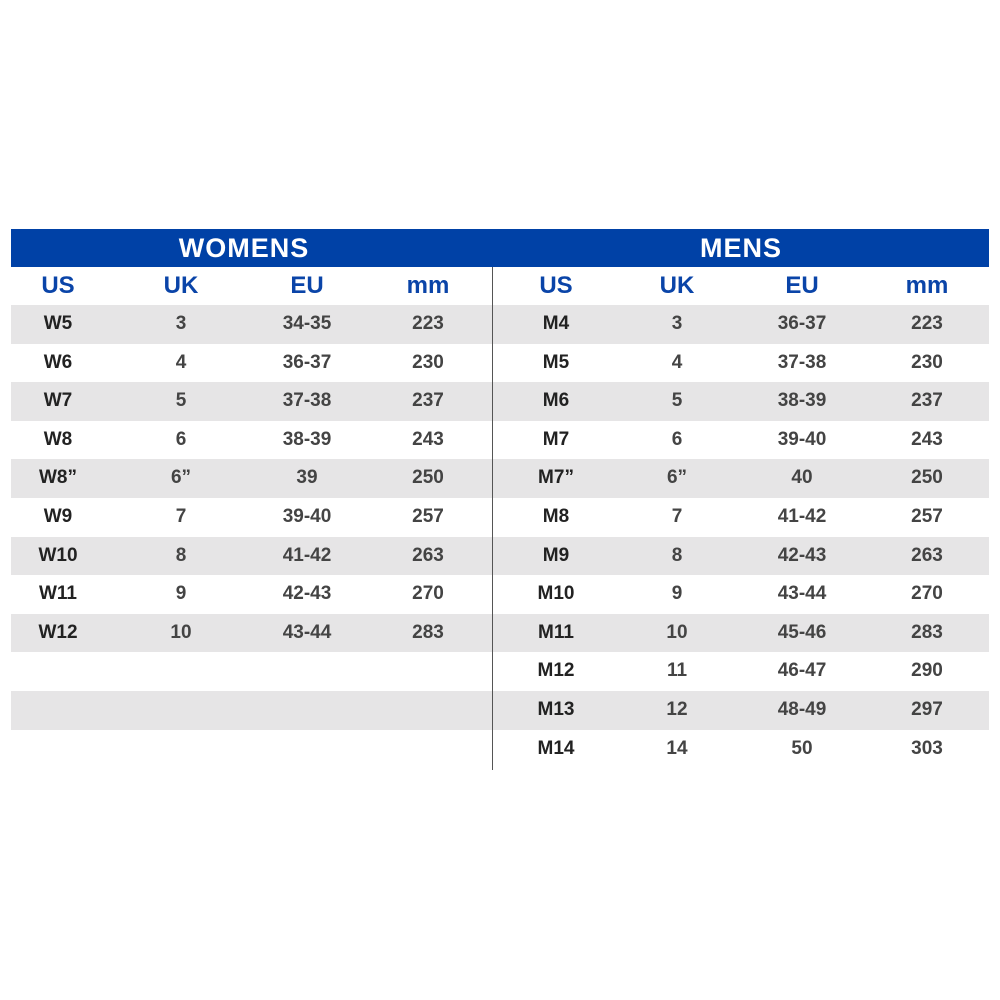 The height and width of the screenshot is (1000, 1000). I want to click on womens-mm-cell: 243, so click(428, 439).